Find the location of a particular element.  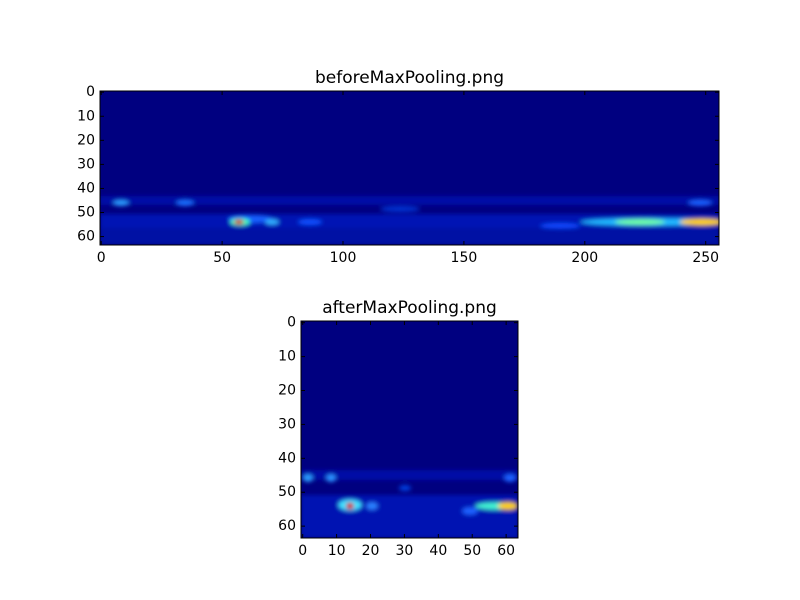

axes-frame is located at coordinates (409, 429).